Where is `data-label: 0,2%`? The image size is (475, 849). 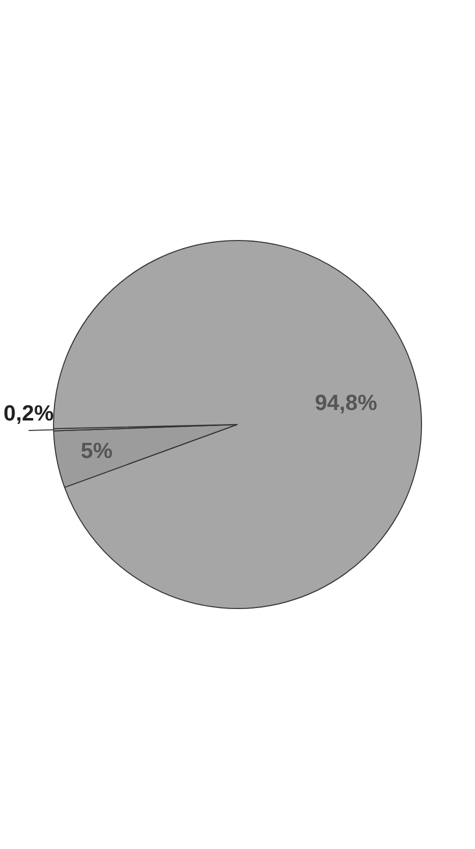 data-label: 0,2% is located at coordinates (29, 413).